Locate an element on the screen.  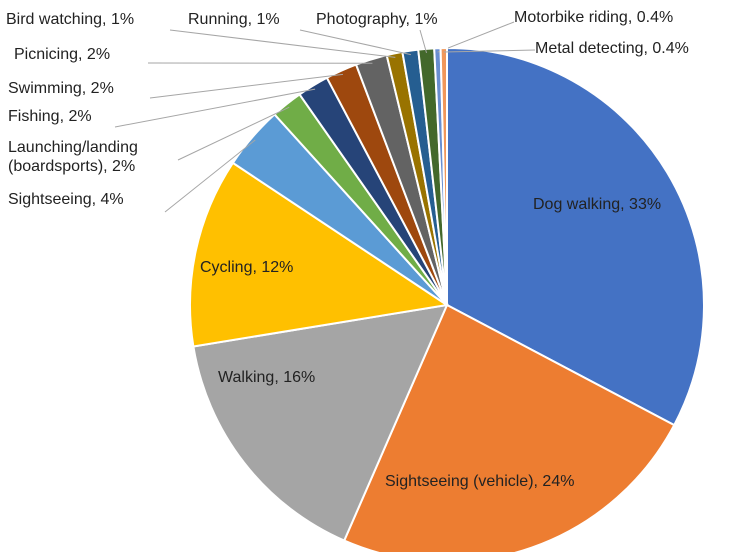
data-label: Sightseeing, 4% is located at coordinates (66, 199).